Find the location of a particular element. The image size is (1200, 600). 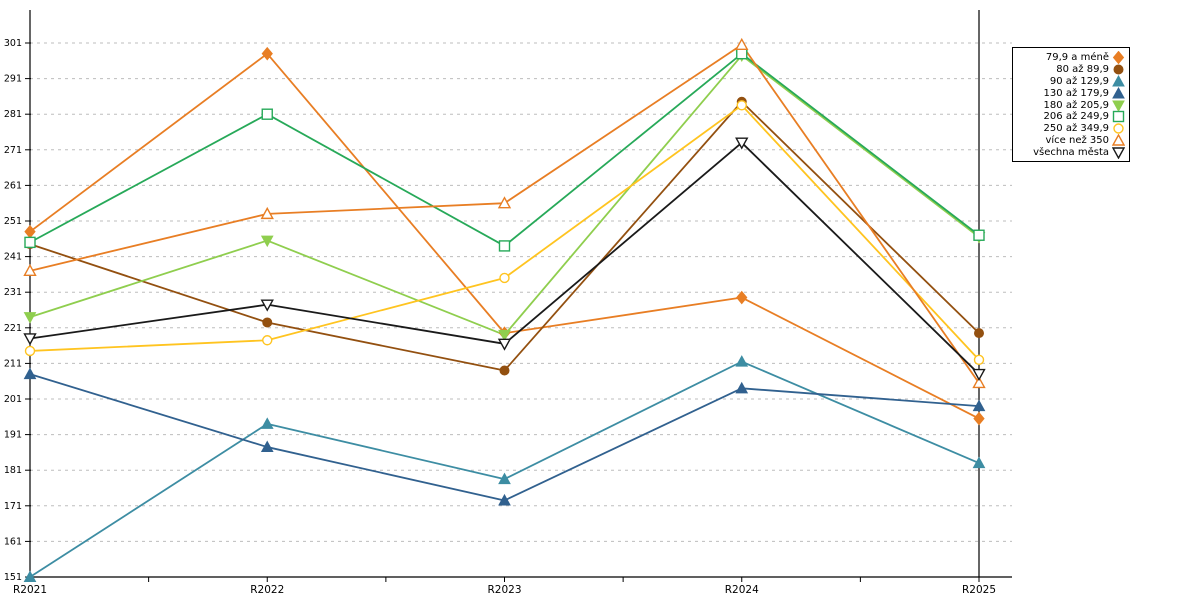

legend-item: 206 až 249,9 is located at coordinates (1071, 117).